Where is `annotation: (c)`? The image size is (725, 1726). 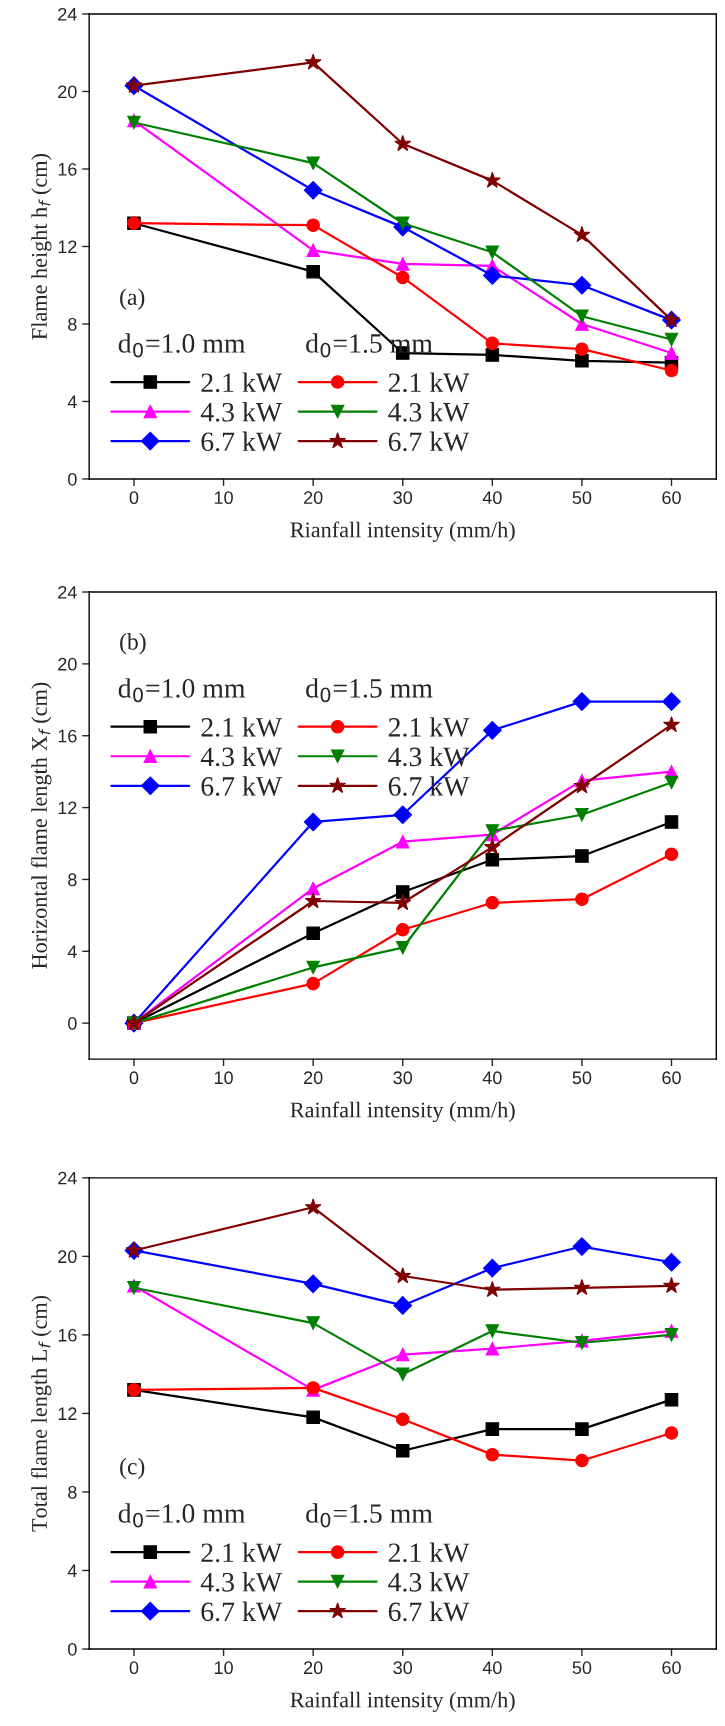
annotation: (c) is located at coordinates (132, 1468).